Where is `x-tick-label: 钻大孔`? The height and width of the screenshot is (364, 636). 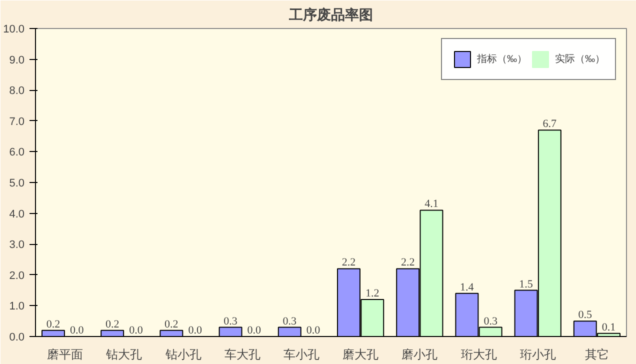 x-tick-label: 钻大孔 is located at coordinates (123, 355).